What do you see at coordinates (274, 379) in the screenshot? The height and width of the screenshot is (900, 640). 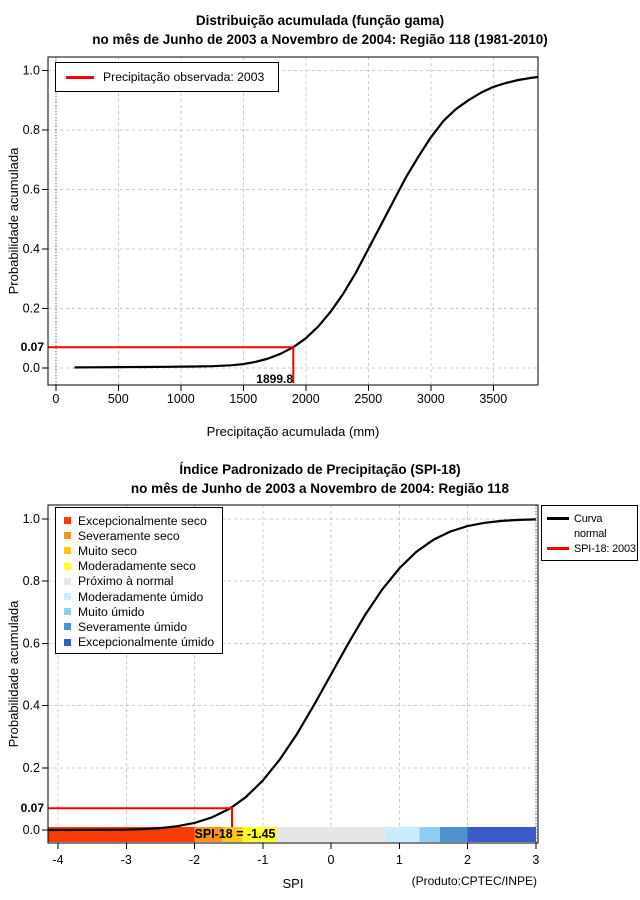 I see `top-value-annotation-label: 1899.8` at bounding box center [274, 379].